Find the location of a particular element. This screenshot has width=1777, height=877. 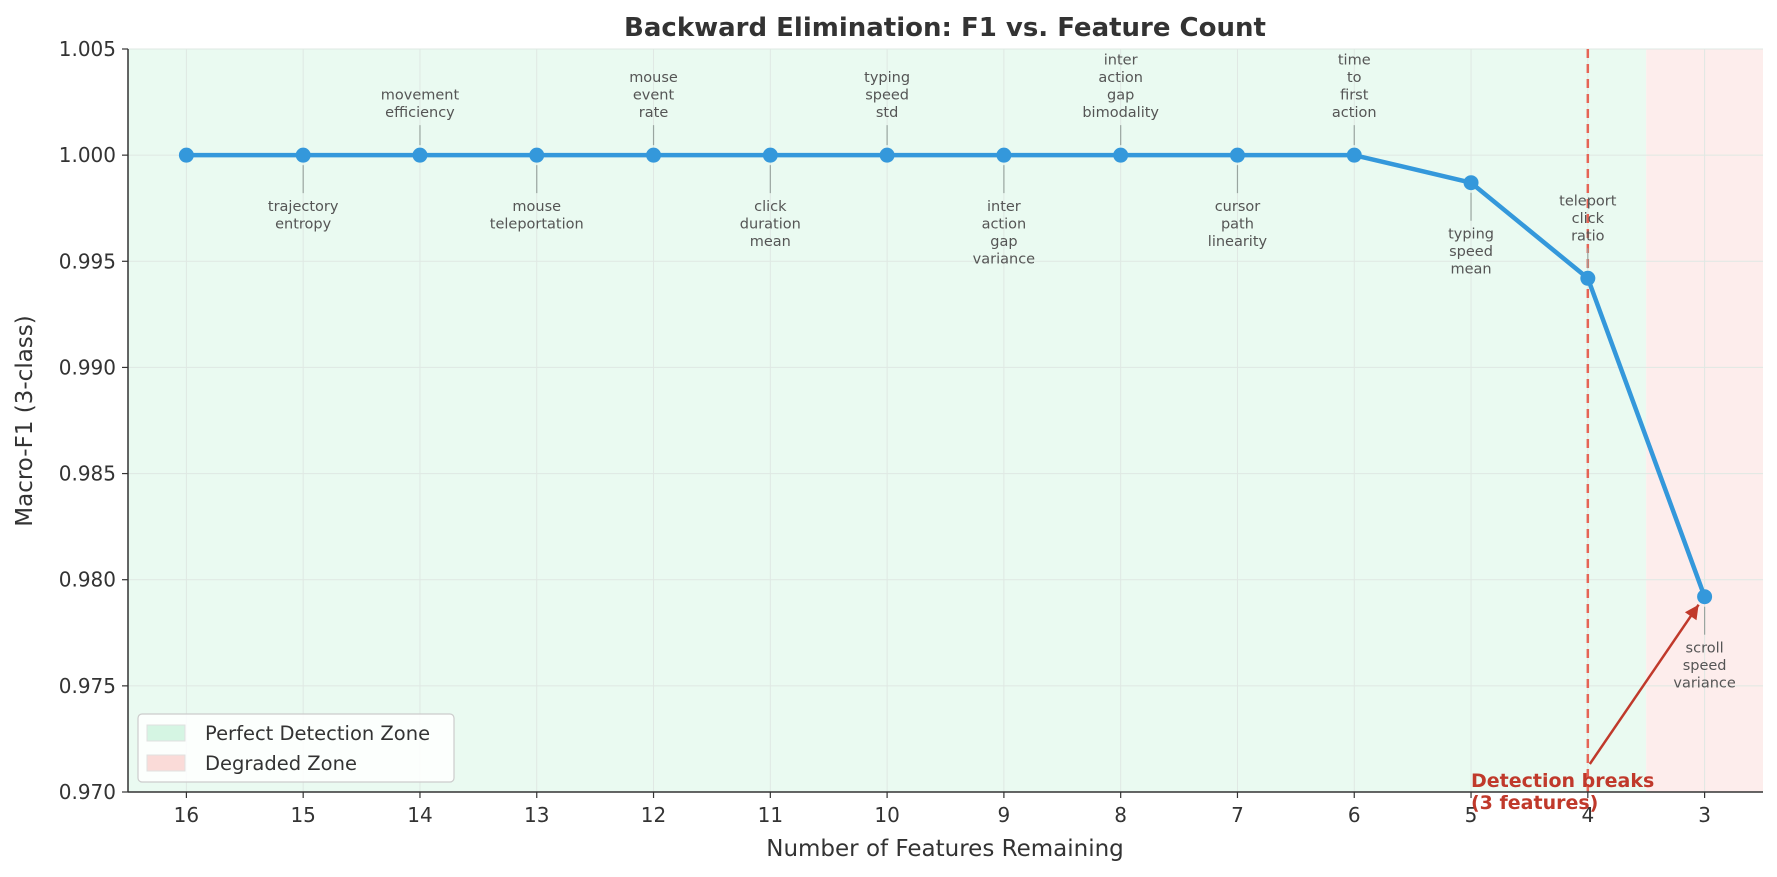

feature-label-12: mouse event rate is located at coordinates (653, 95).